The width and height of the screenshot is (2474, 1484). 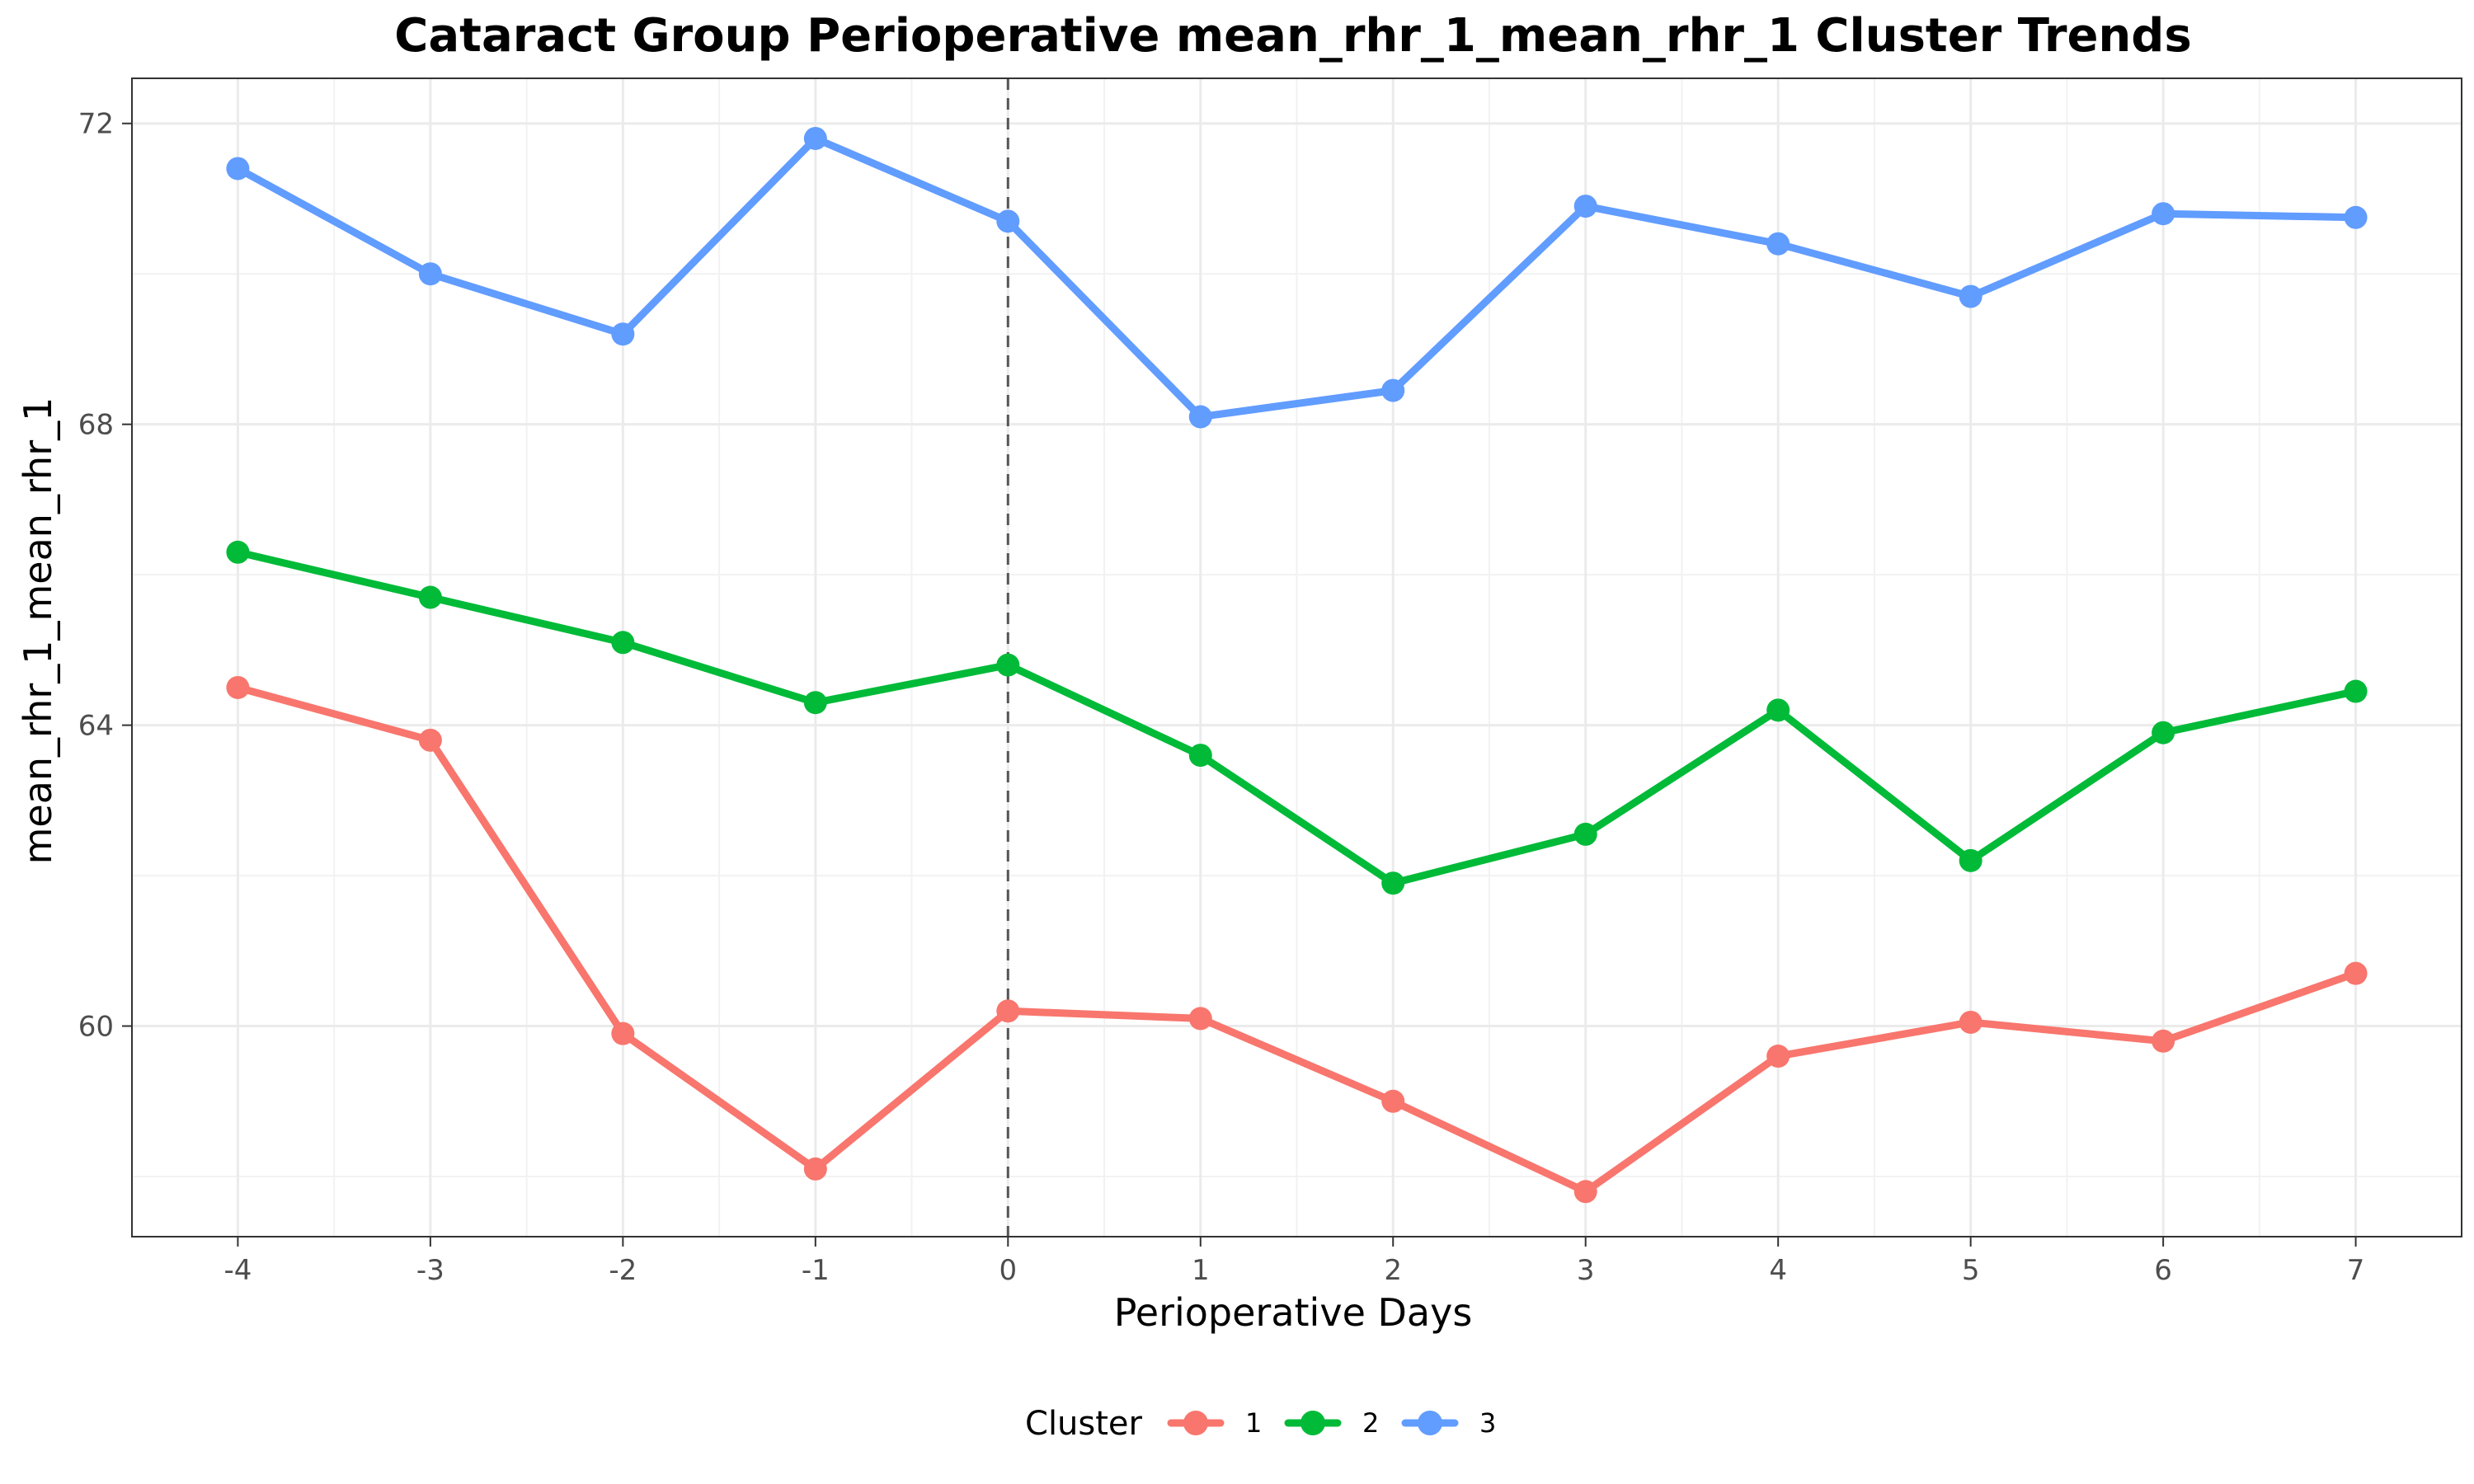 I want to click on x-axis: -4 -3 -2 -1 0 1 2 3 4 5 6 7, so click(x=1293, y=1262).